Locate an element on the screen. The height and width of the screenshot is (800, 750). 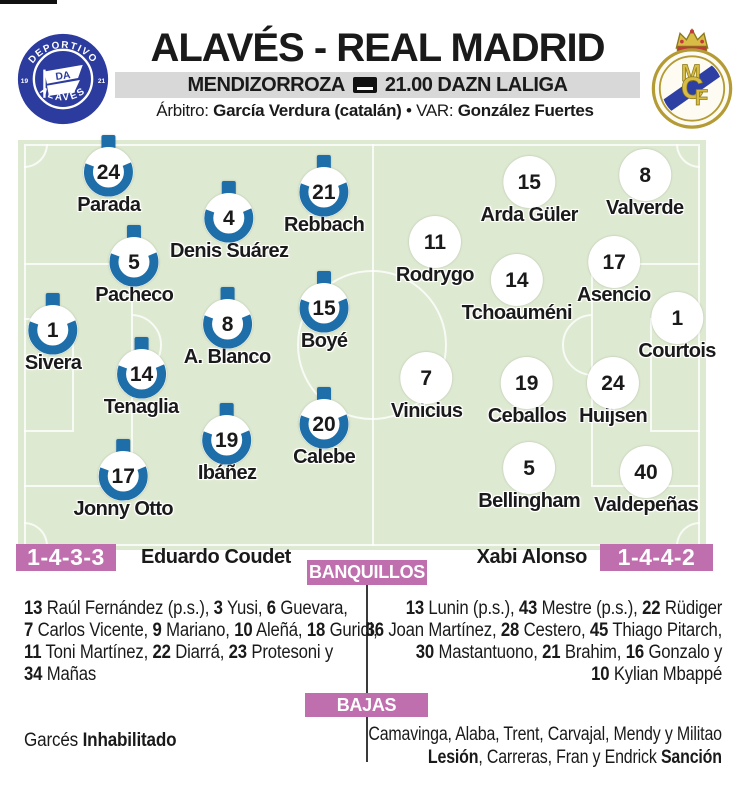
home-shirt-icon: 4 is located at coordinates (229, 211).